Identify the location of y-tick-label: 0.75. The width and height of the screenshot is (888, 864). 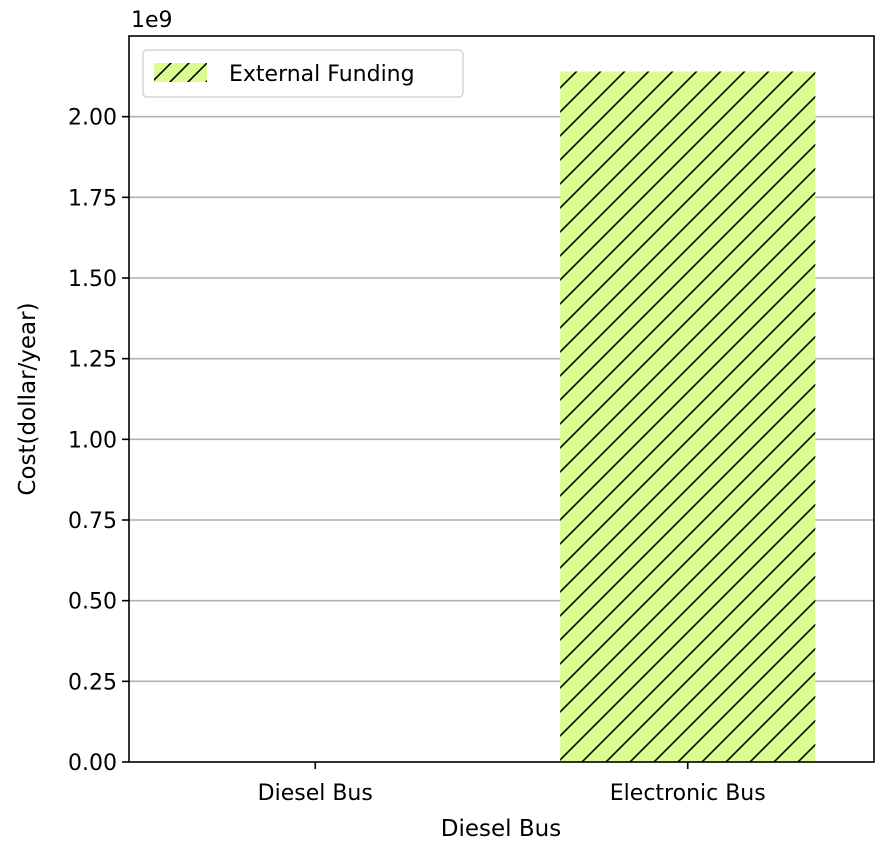
(92, 521).